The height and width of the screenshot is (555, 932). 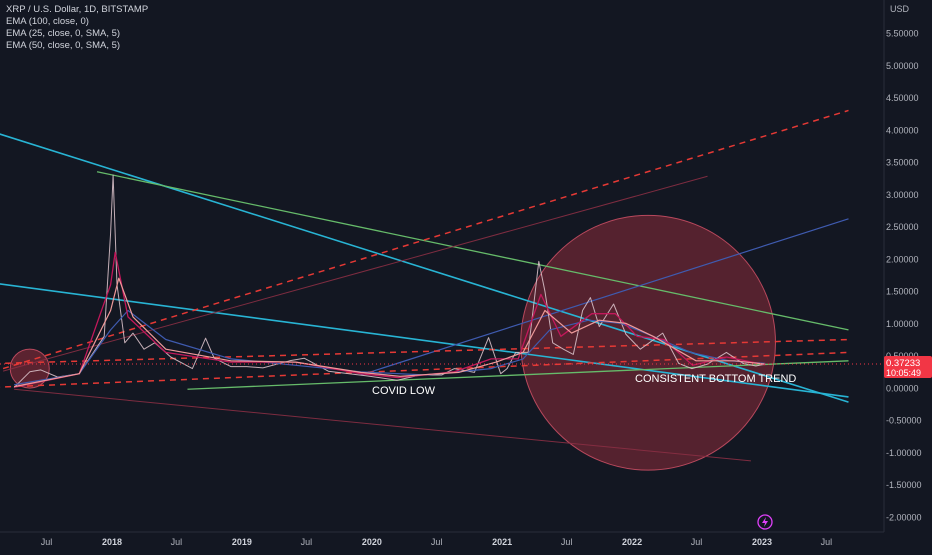 I want to click on y-tick-label: 2.50000, so click(x=902, y=227).